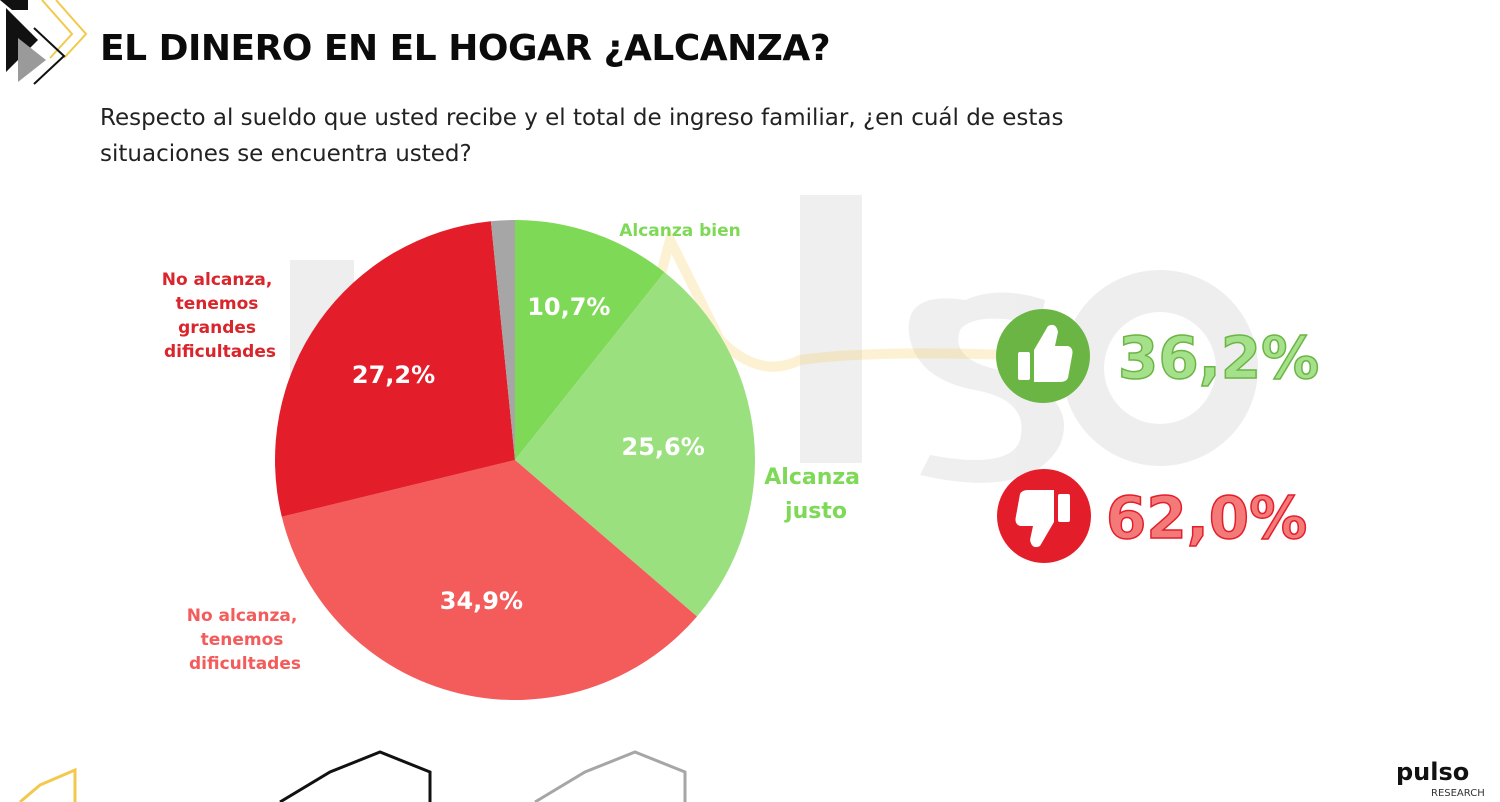 This screenshot has width=1500, height=802. I want to click on negative-percentage: 62,0%, so click(1206, 518).